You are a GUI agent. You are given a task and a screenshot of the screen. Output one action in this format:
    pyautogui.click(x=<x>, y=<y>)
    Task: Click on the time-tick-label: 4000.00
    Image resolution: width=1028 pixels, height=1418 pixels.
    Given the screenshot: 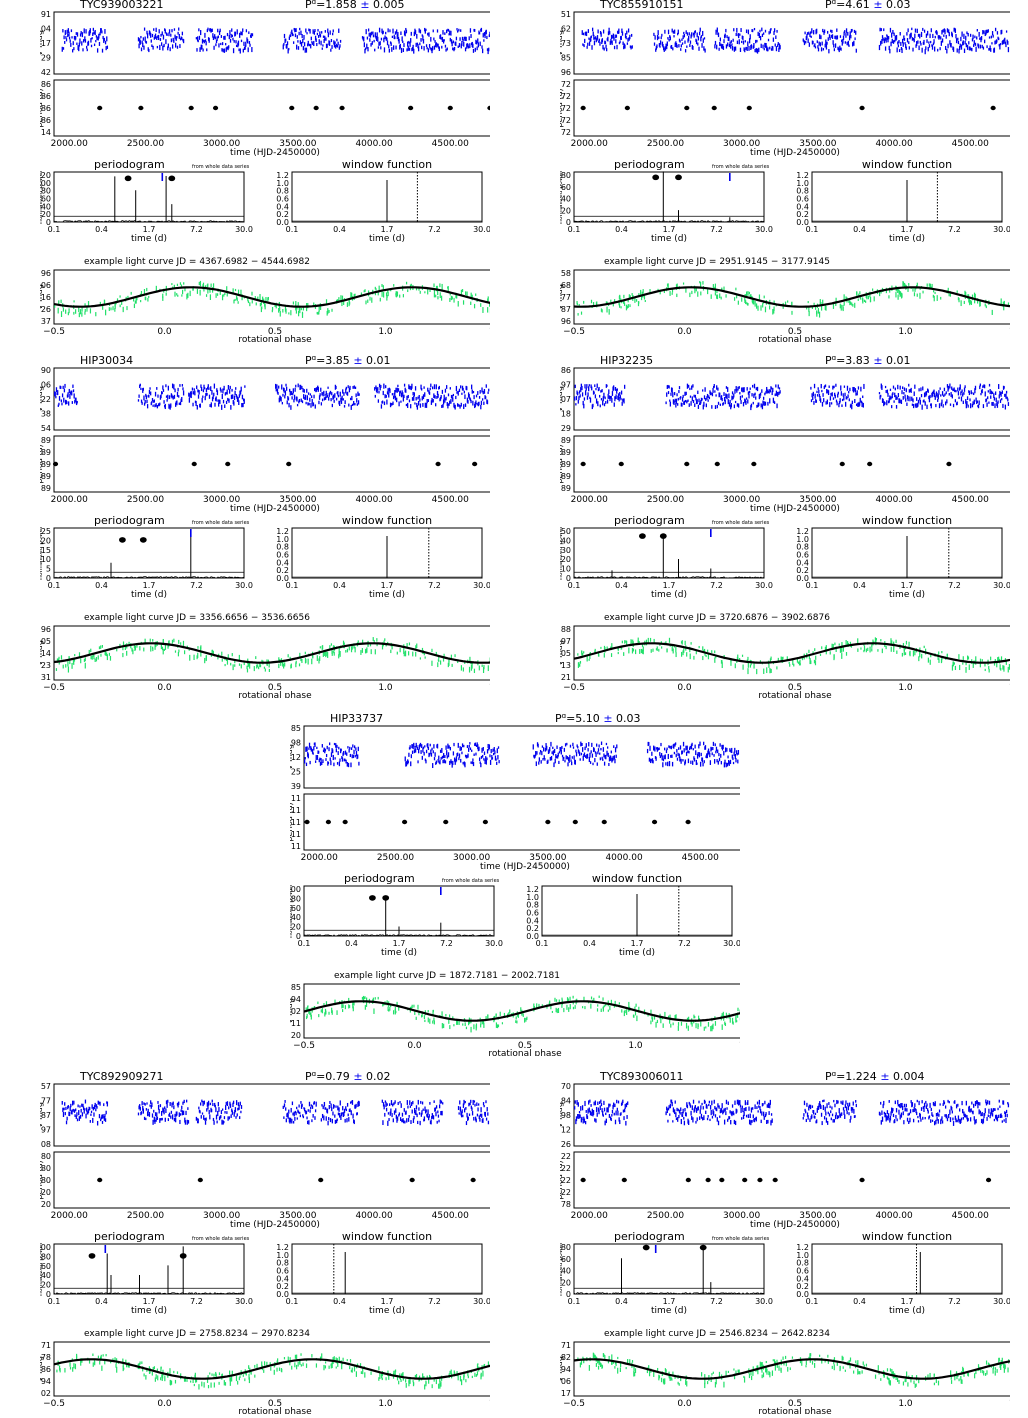 What is the action you would take?
    pyautogui.click(x=373, y=144)
    